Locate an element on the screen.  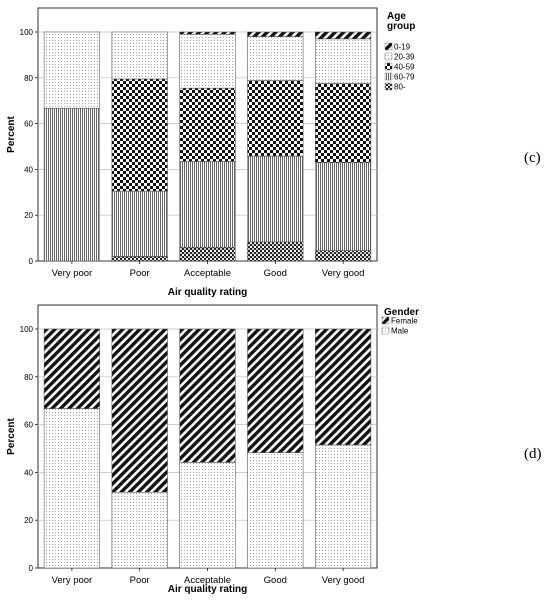
x-tick-label-gender-very-poor: Very poor is located at coordinates (72, 580).